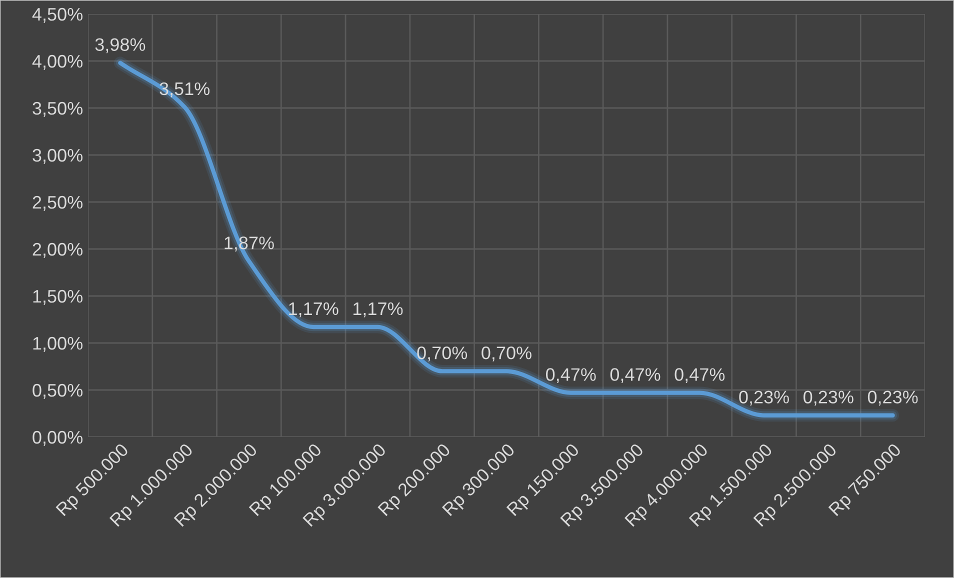  What do you see at coordinates (57, 203) in the screenshot?
I see `y-tick-label: 2,50%` at bounding box center [57, 203].